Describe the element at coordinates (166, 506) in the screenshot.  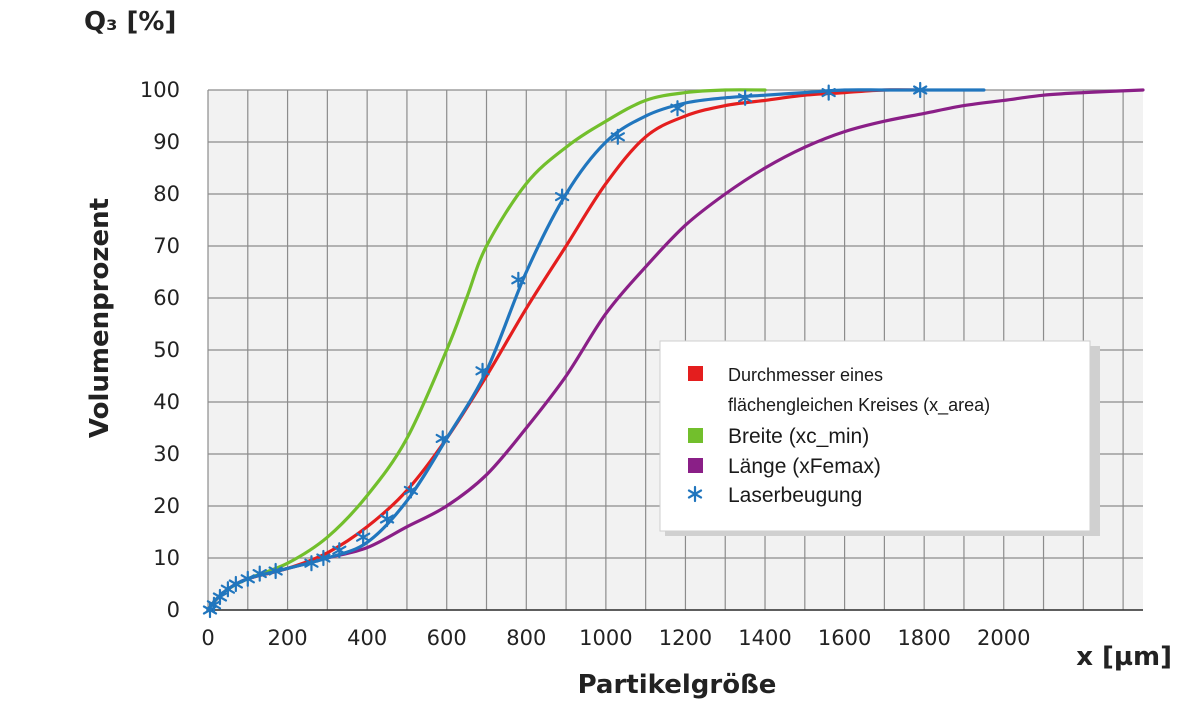
I see `y-tick-label: 20` at that location.